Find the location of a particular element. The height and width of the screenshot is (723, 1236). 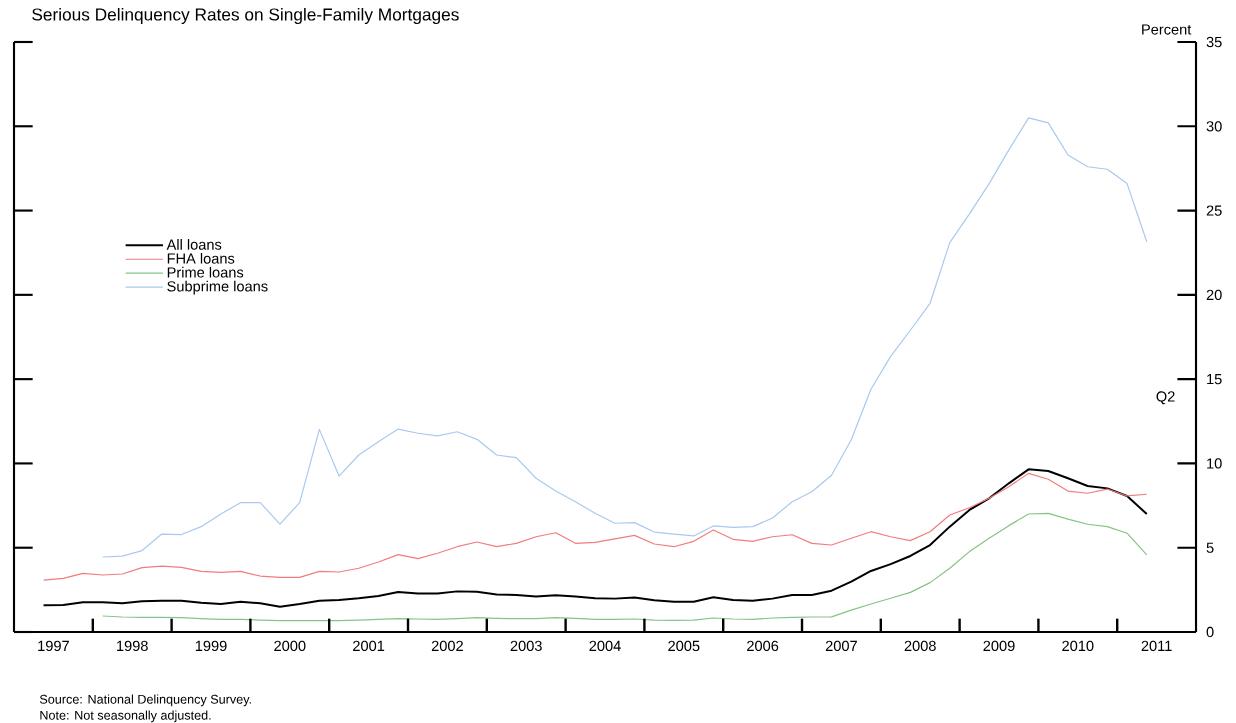

y-tick-label: 5 is located at coordinates (1210, 547).